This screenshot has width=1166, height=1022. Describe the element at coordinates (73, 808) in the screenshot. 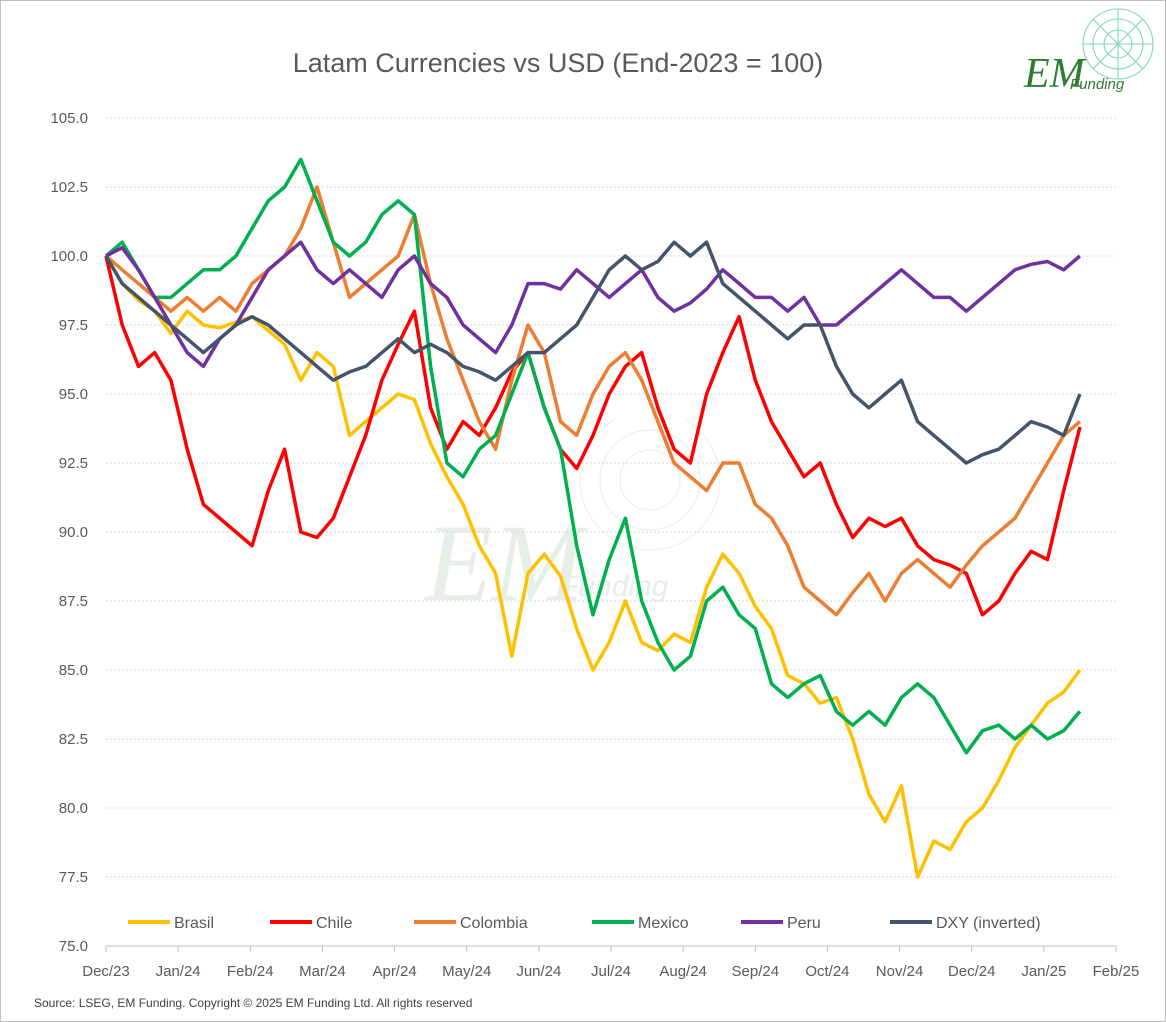

I see `y-tick-label: 80.0` at that location.